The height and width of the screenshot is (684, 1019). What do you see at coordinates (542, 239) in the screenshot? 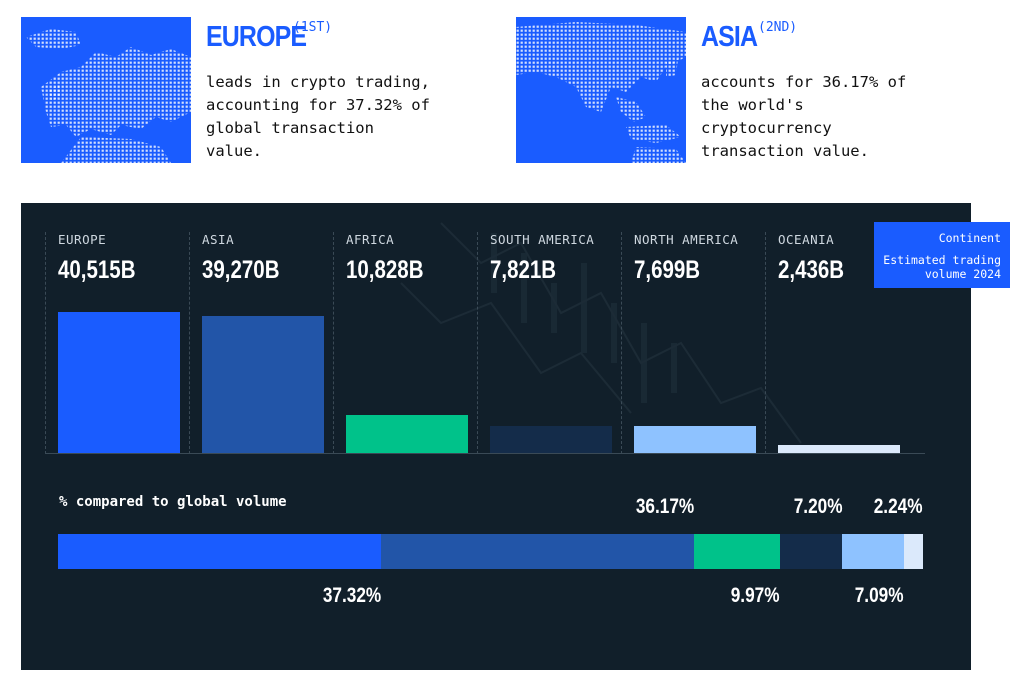
I see `tick-label-south-america: SOUTH AMERICA` at bounding box center [542, 239].